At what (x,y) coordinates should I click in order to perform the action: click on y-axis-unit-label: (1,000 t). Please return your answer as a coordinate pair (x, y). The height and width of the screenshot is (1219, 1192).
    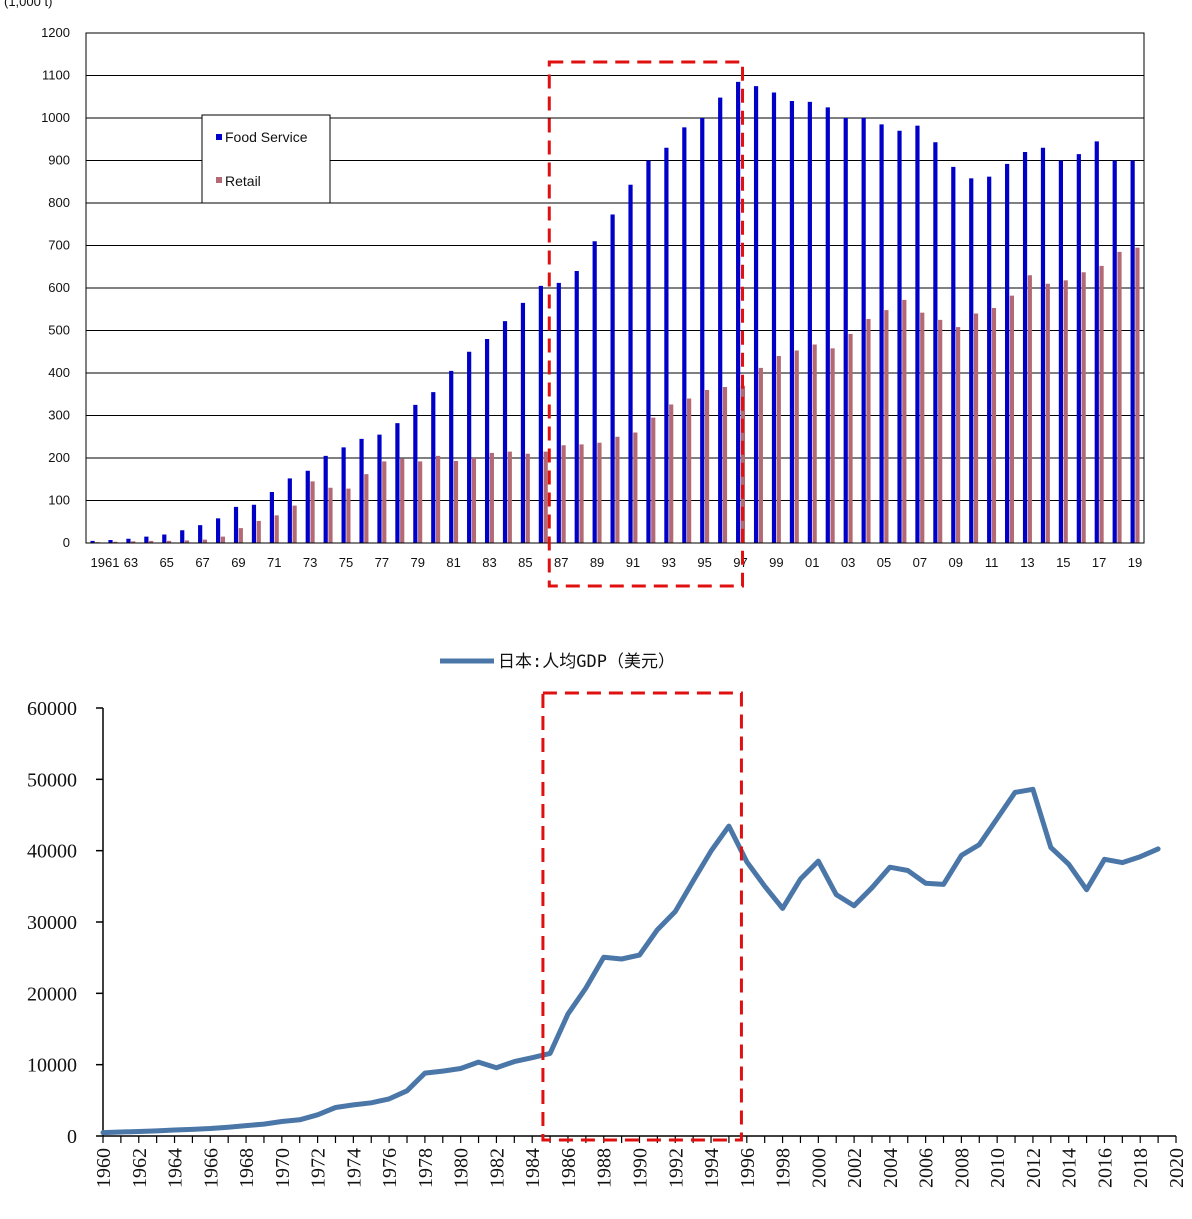
    Looking at the image, I should click on (28, 4).